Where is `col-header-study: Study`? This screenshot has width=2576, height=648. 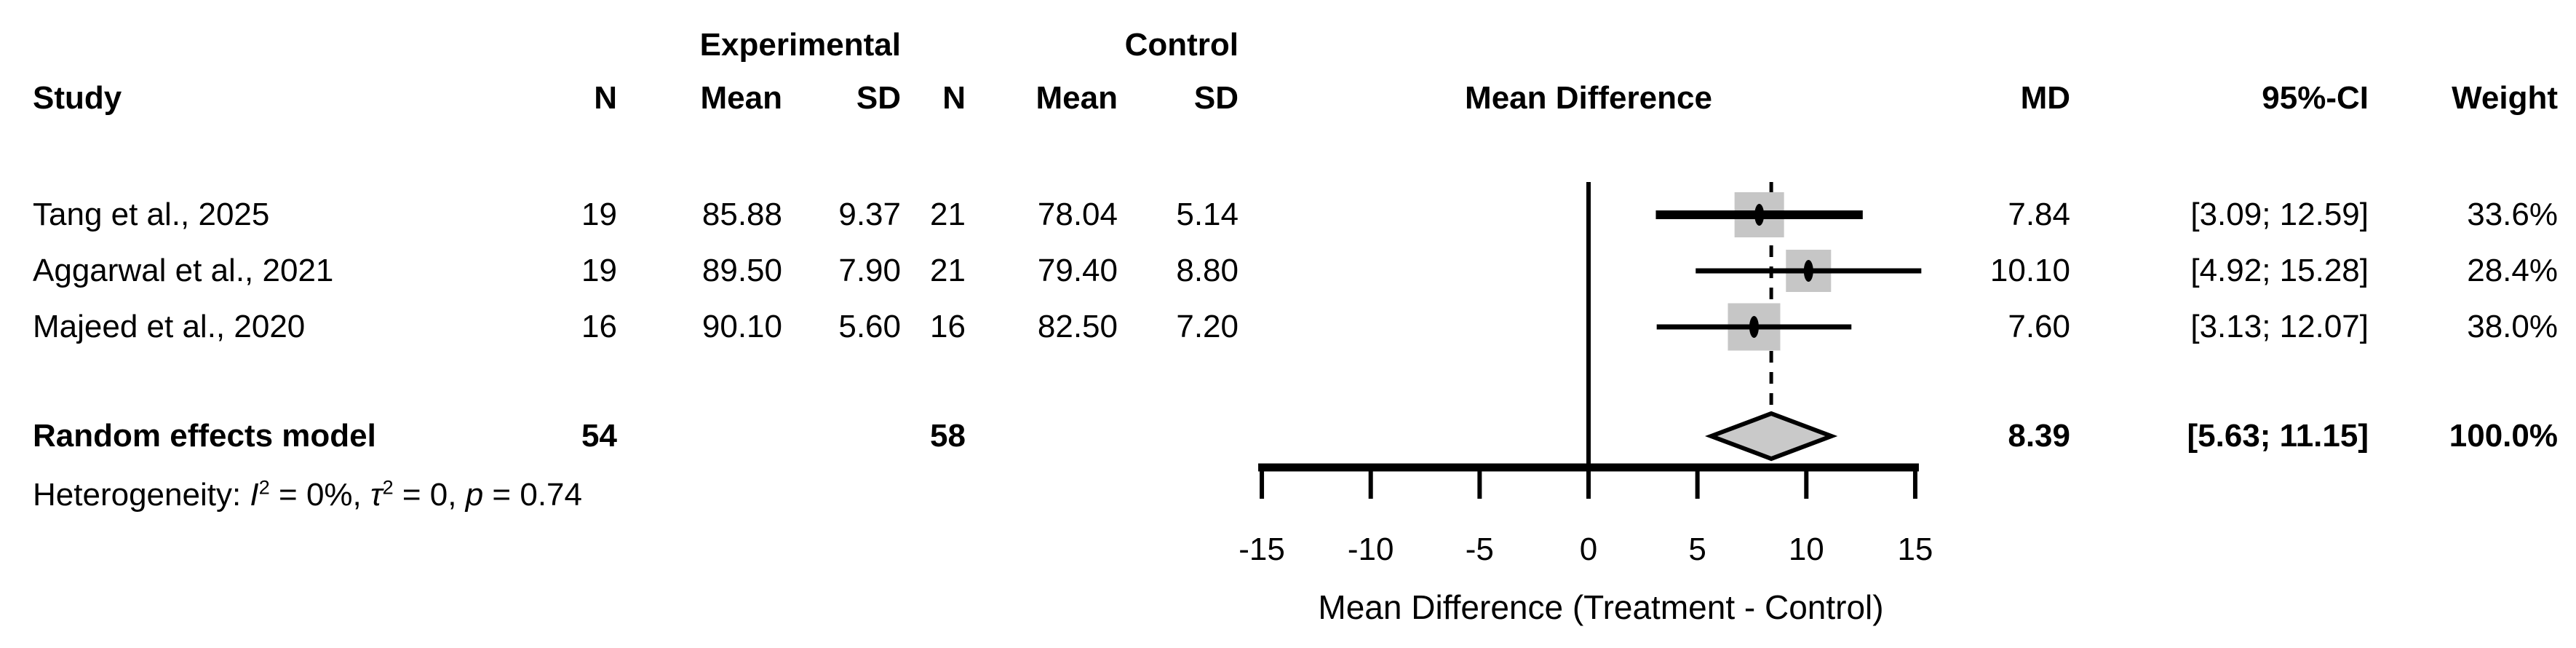
col-header-study: Study is located at coordinates (77, 98).